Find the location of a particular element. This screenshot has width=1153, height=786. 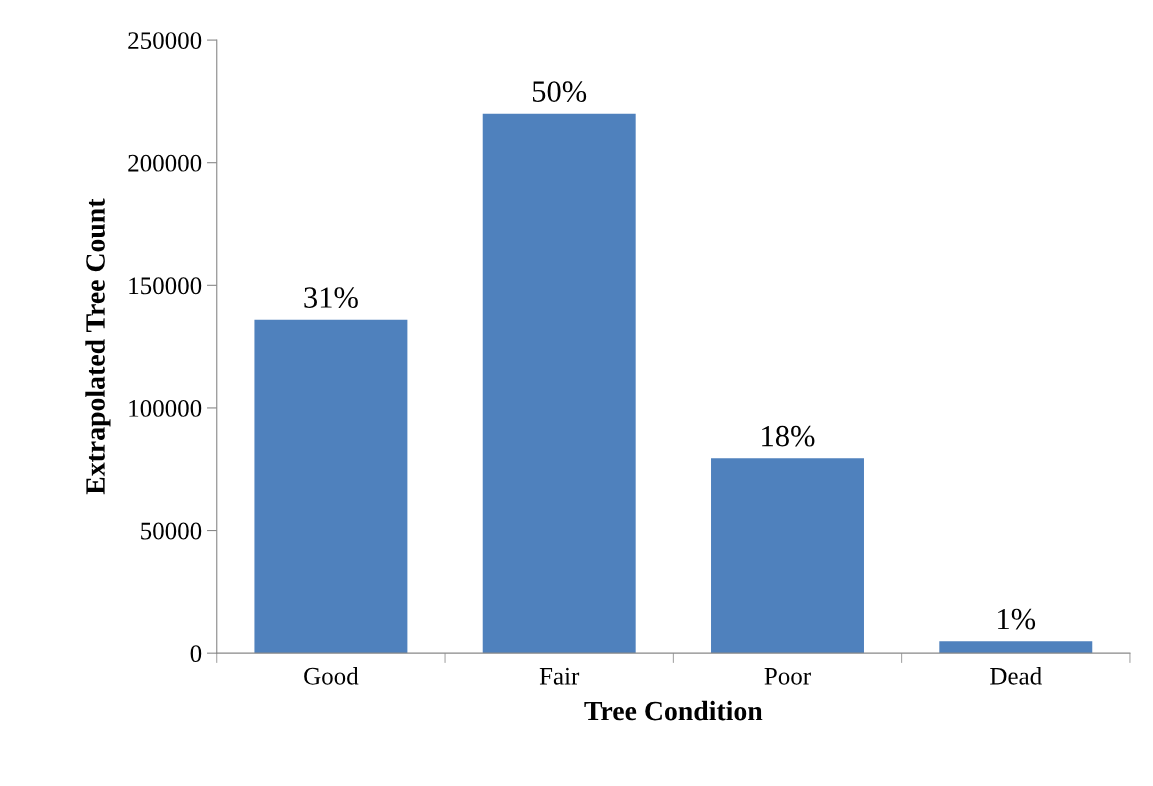

annotation: 18% is located at coordinates (788, 436).